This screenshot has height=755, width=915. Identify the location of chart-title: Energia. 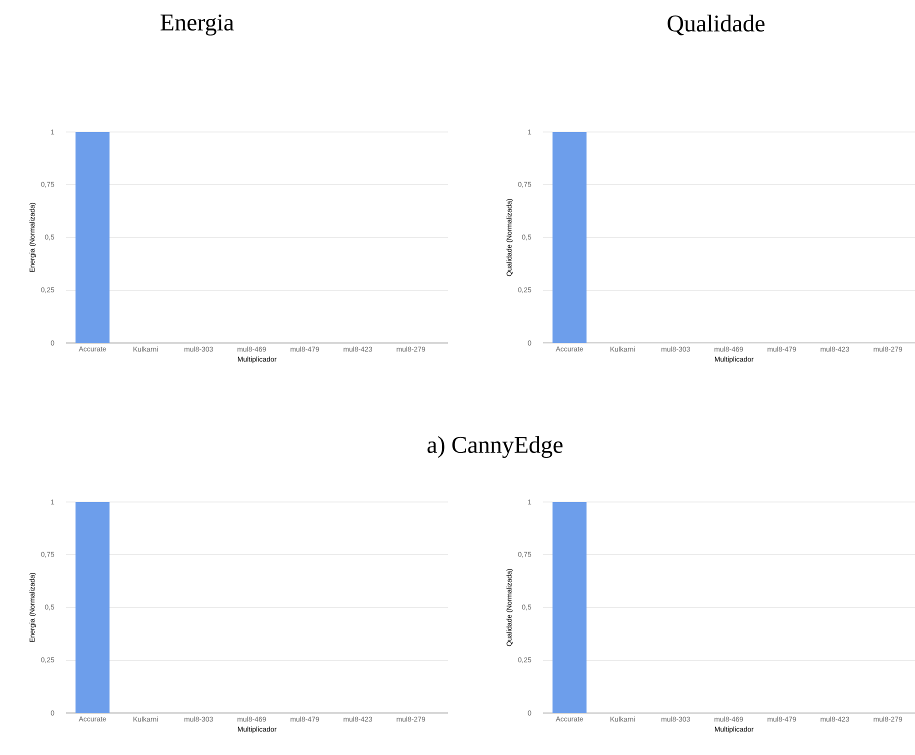
(197, 25).